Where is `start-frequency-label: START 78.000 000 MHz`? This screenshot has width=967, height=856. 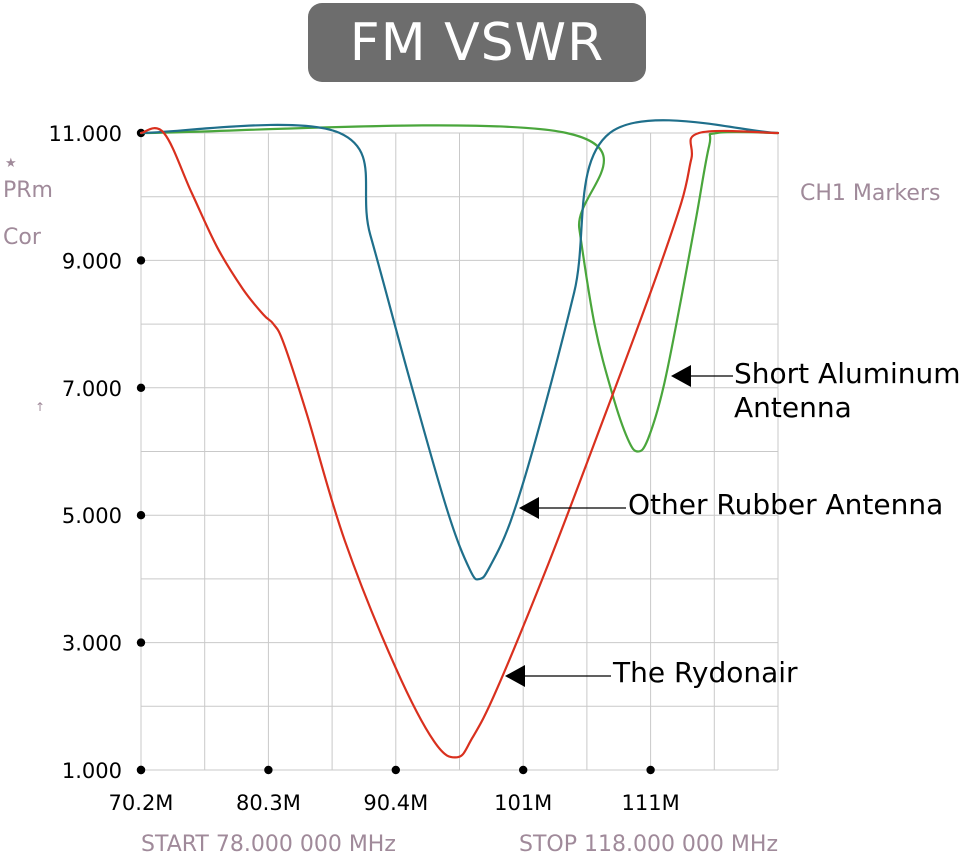 start-frequency-label: START 78.000 000 MHz is located at coordinates (268, 844).